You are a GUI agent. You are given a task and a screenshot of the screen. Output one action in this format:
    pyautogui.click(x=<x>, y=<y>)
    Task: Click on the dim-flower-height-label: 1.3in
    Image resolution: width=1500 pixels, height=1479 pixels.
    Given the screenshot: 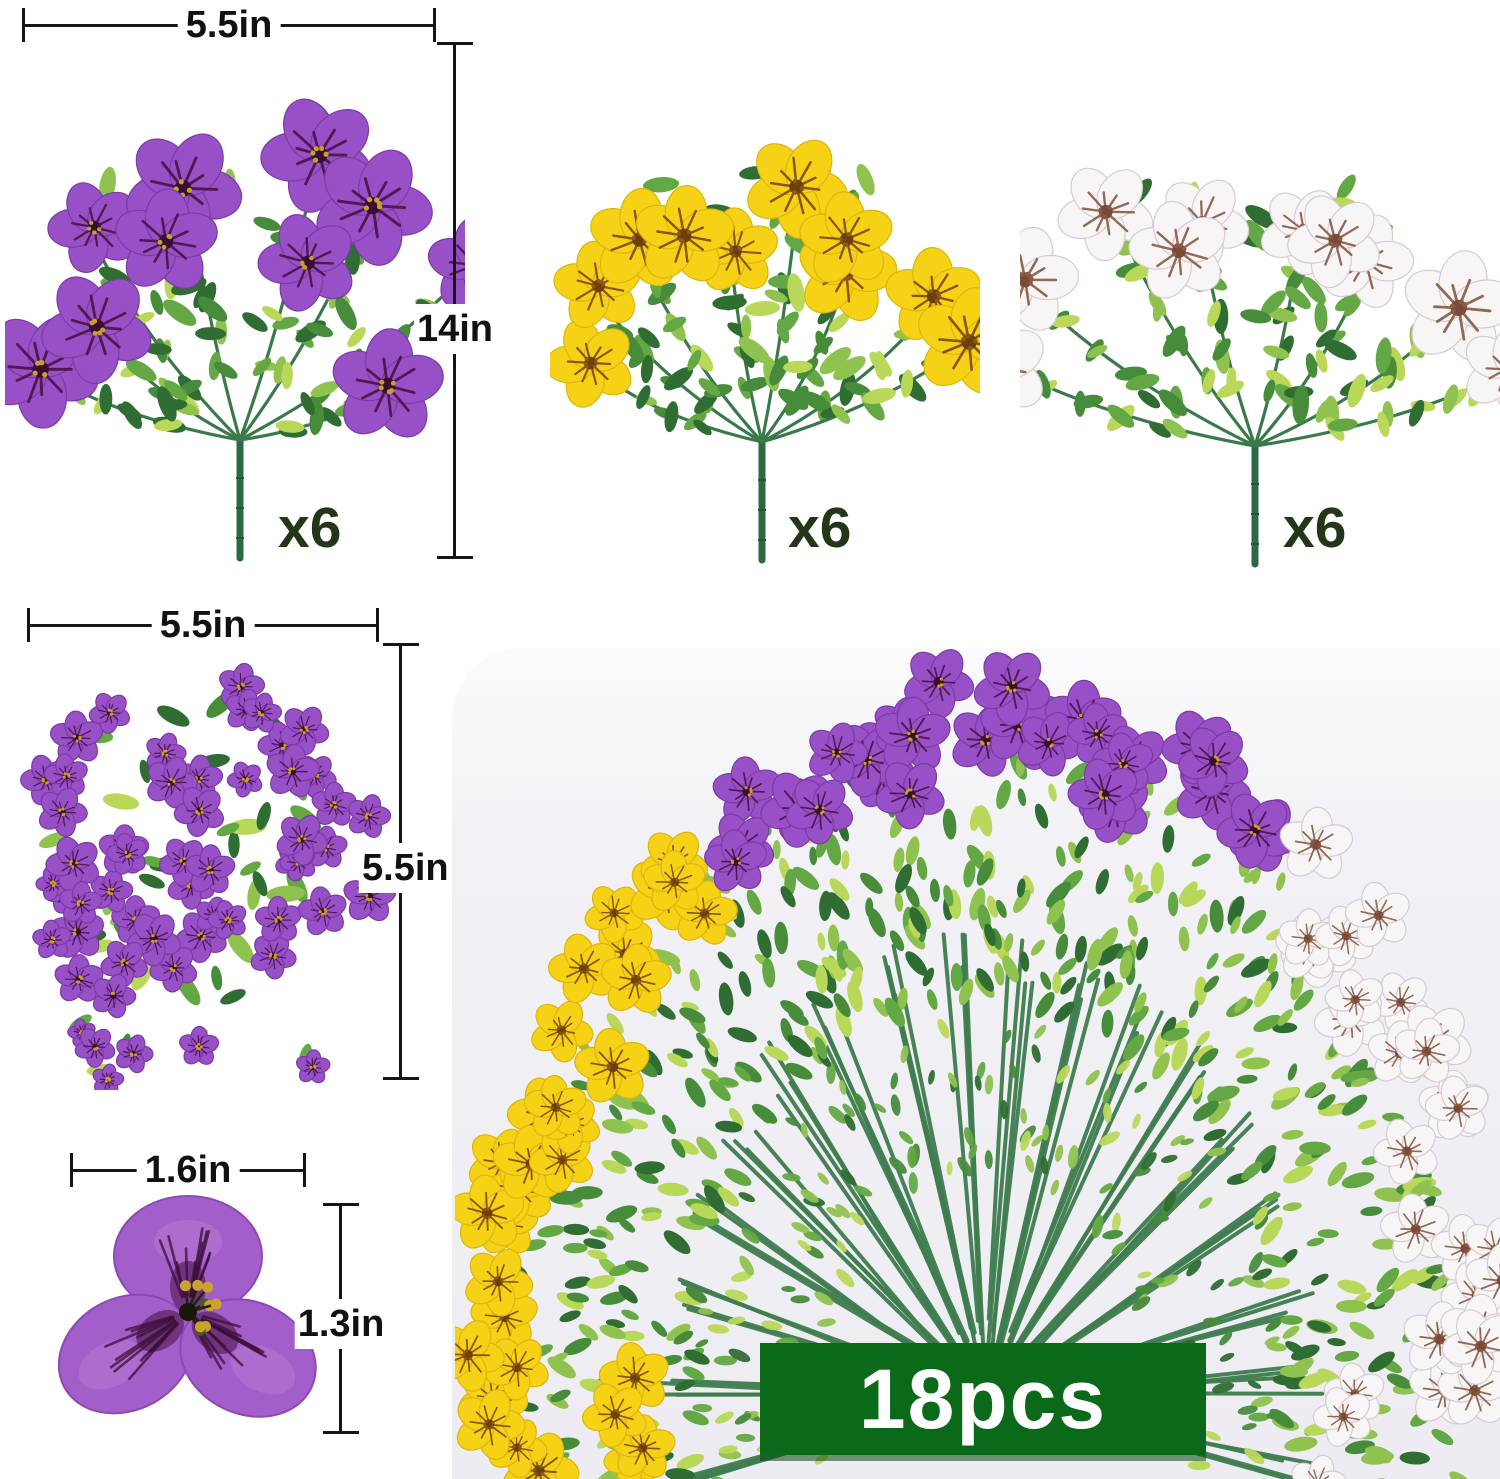 What is the action you would take?
    pyautogui.click(x=341, y=1324)
    